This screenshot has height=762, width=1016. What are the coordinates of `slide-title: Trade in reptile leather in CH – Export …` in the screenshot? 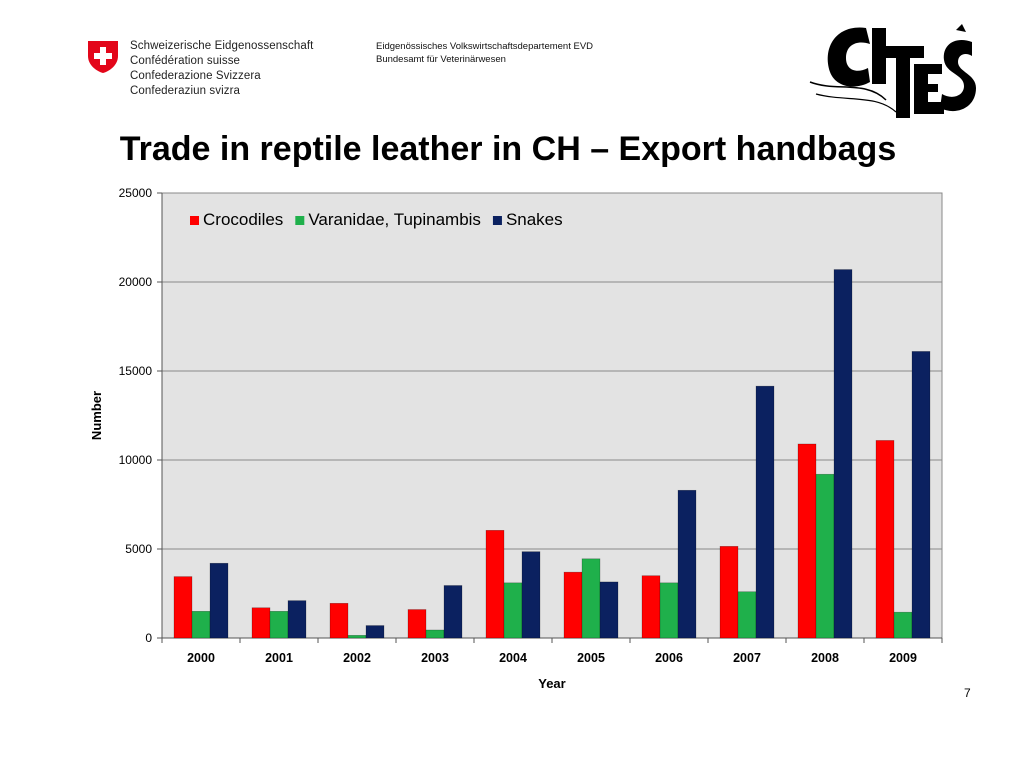 It's located at (508, 149).